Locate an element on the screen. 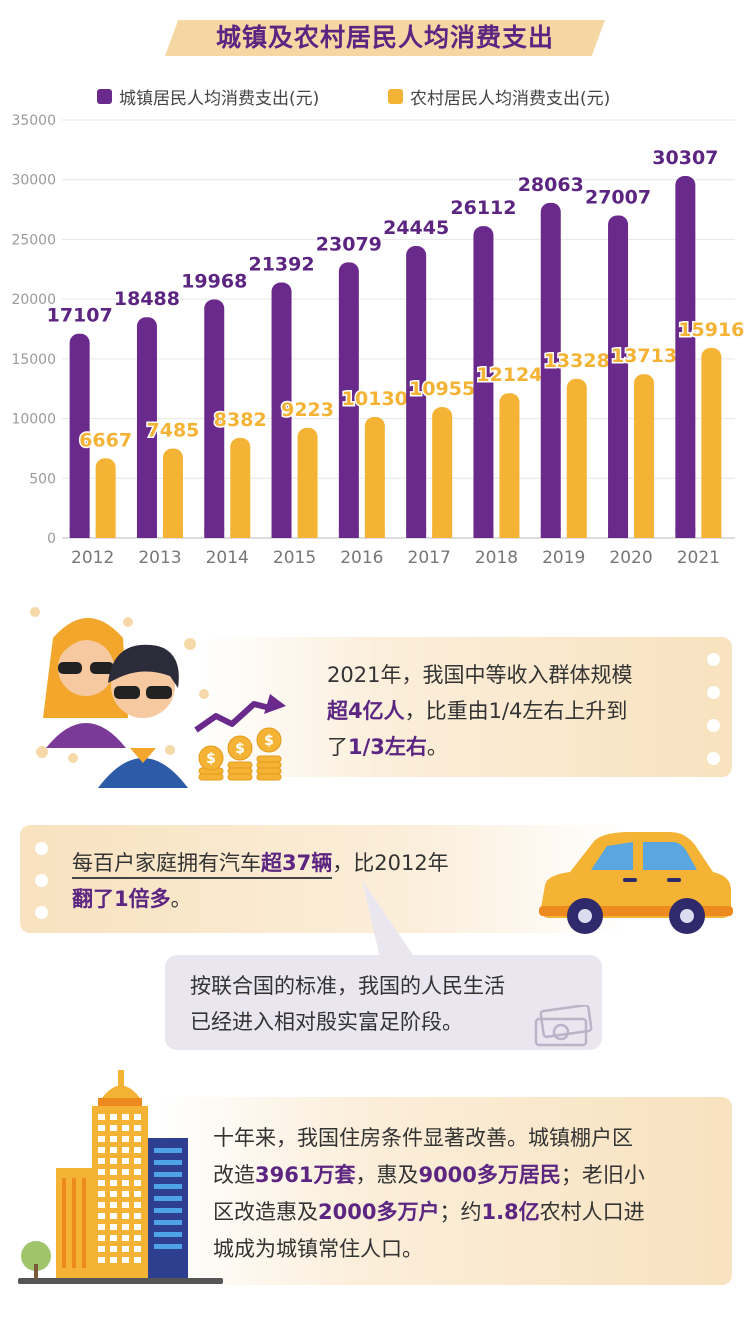 This screenshot has width=750, height=1333. x-tick-label: 2017 is located at coordinates (429, 558).